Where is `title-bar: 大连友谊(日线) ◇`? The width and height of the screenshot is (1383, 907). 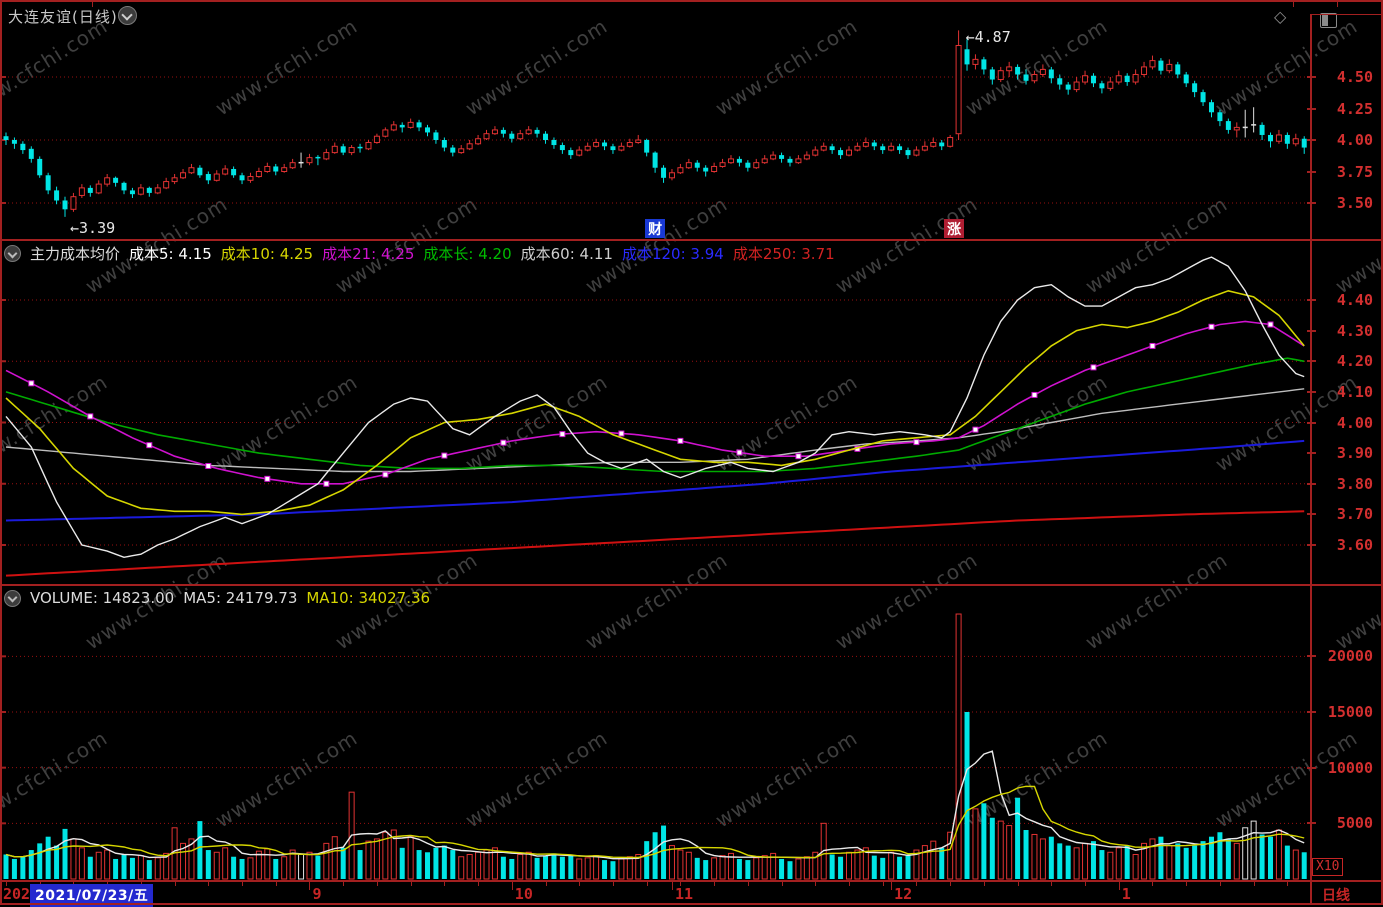 title-bar: 大连友谊(日线) ◇ is located at coordinates (669, 15).